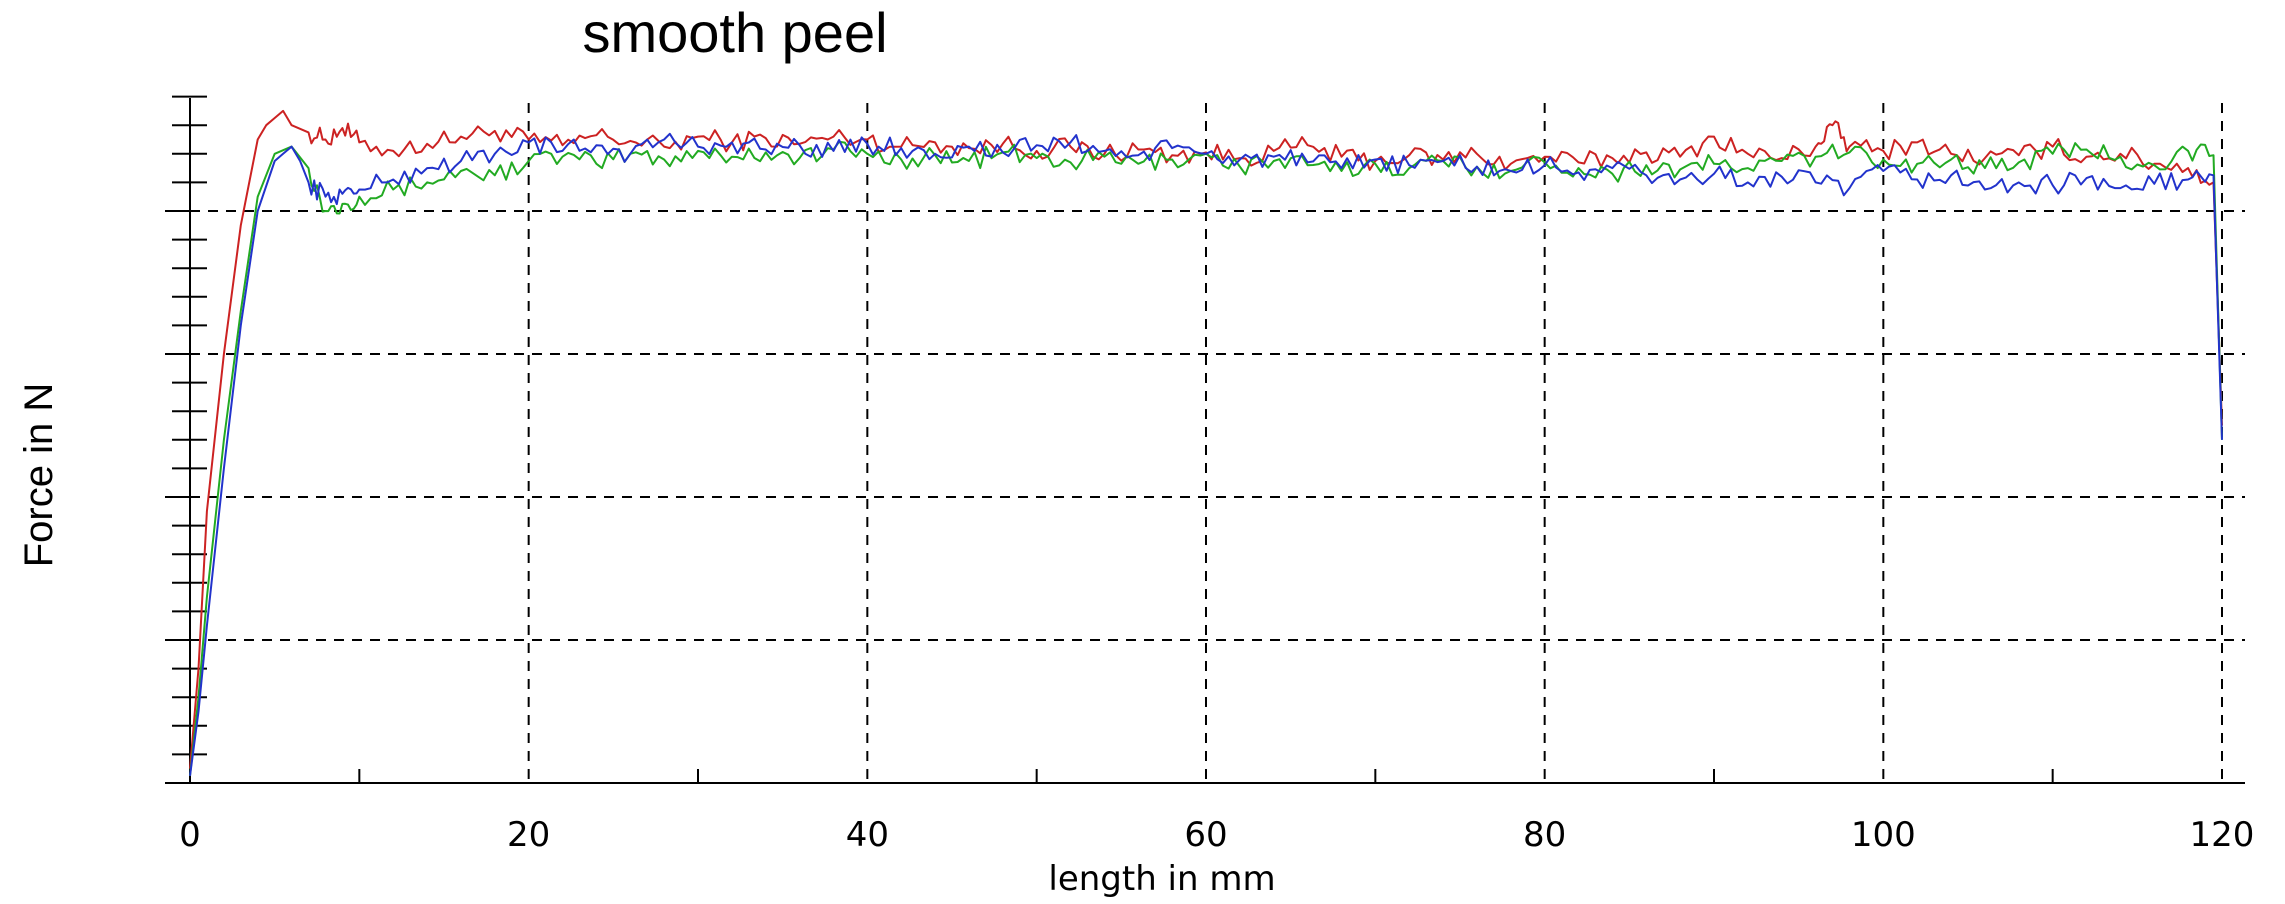  I want to click on x-axis-label: length in mm, so click(1161, 879).